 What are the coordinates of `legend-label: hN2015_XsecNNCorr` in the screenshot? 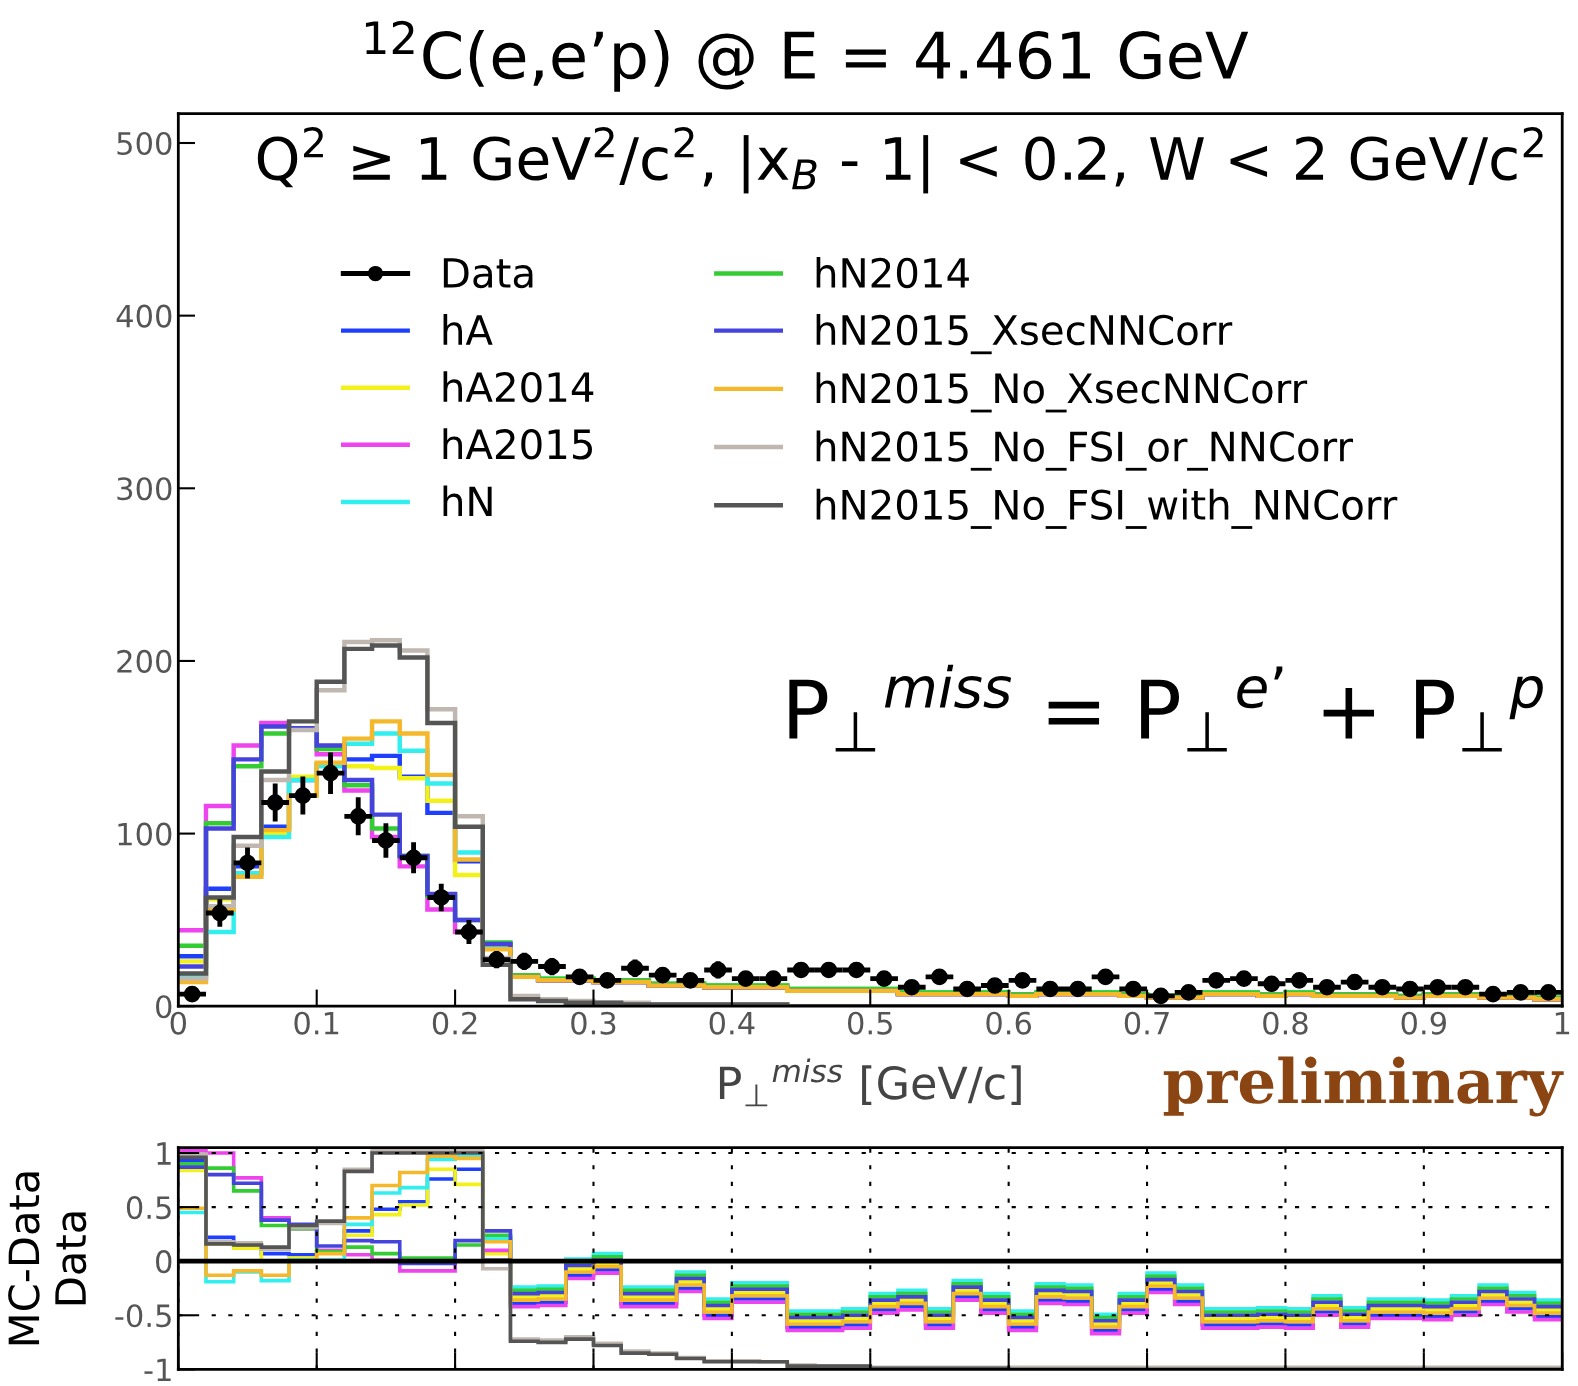 It's located at (1024, 334).